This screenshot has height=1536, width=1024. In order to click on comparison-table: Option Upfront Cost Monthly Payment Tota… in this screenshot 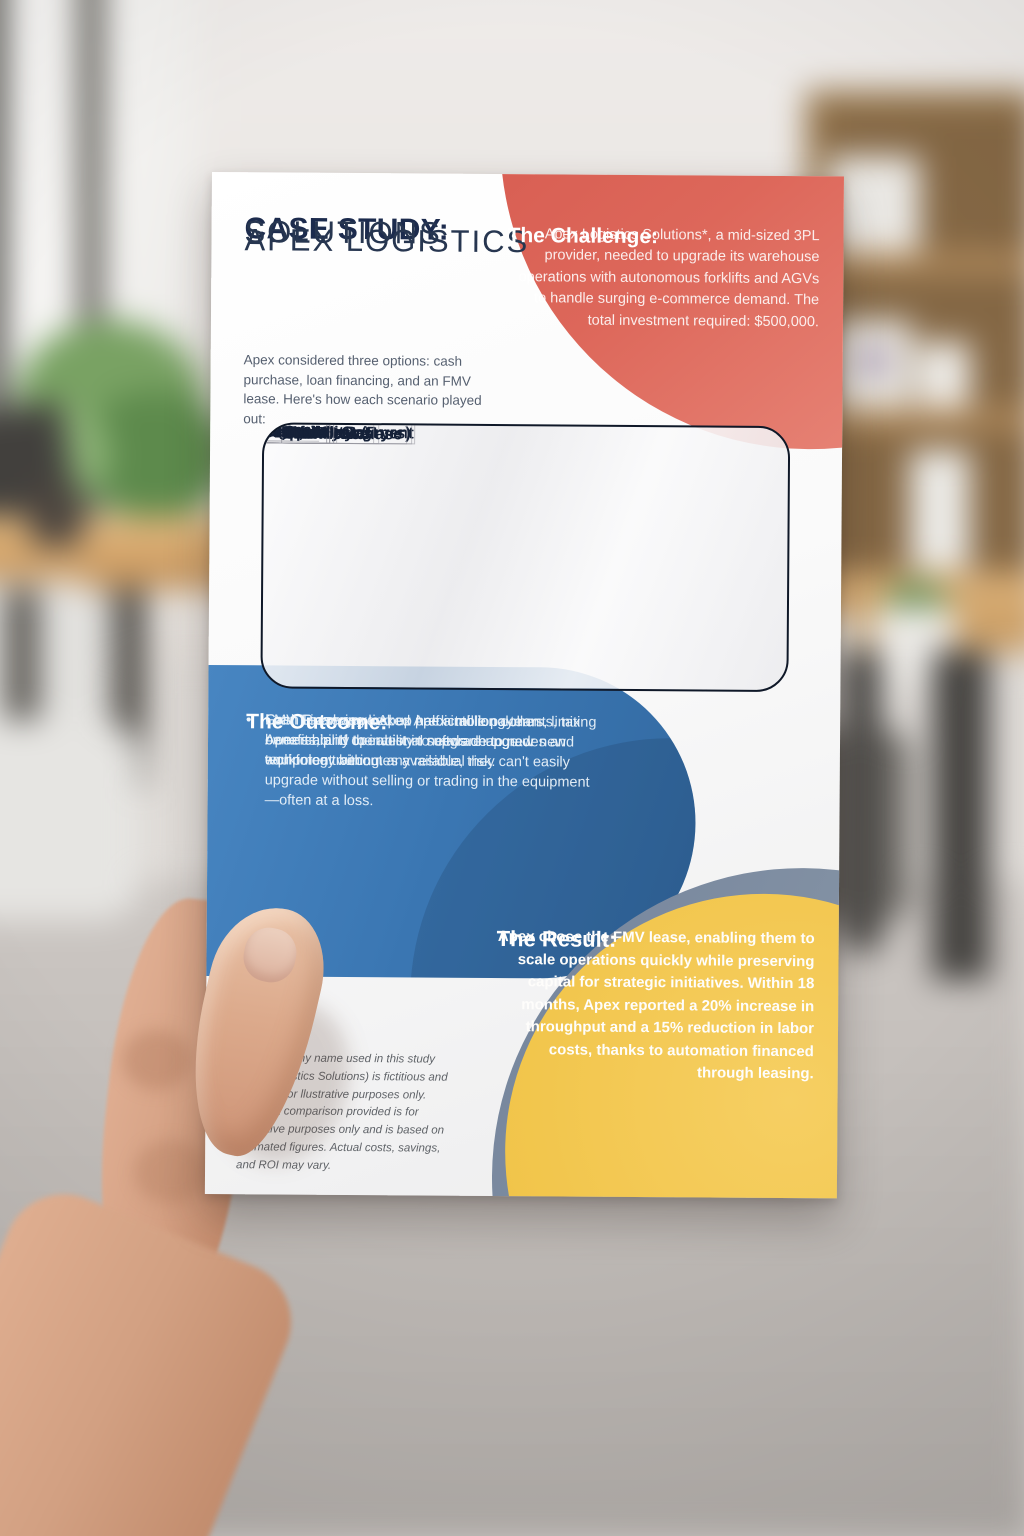, I will do `click(525, 557)`.